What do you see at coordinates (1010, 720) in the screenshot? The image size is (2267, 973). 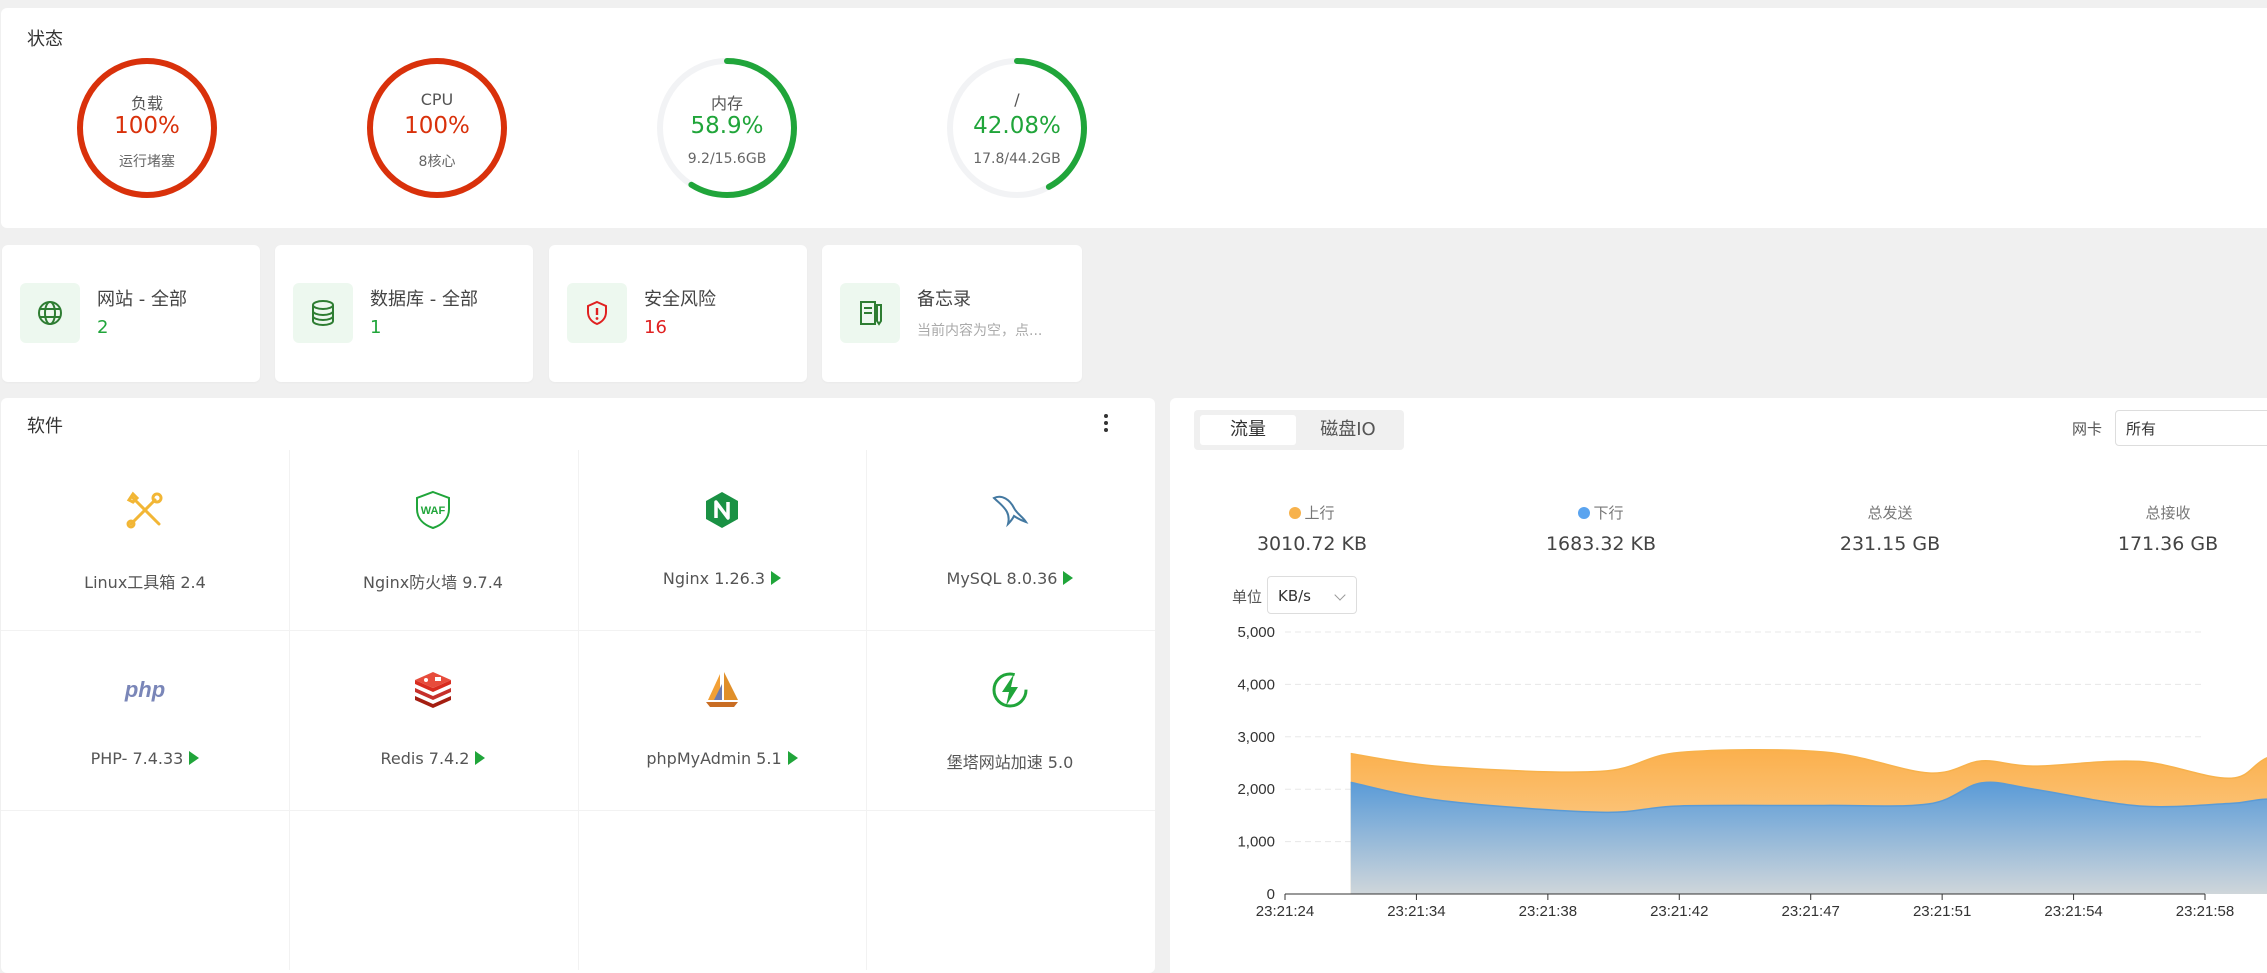 I see `software-item-bt-accelerate: 堡塔网站加速 5.0` at bounding box center [1010, 720].